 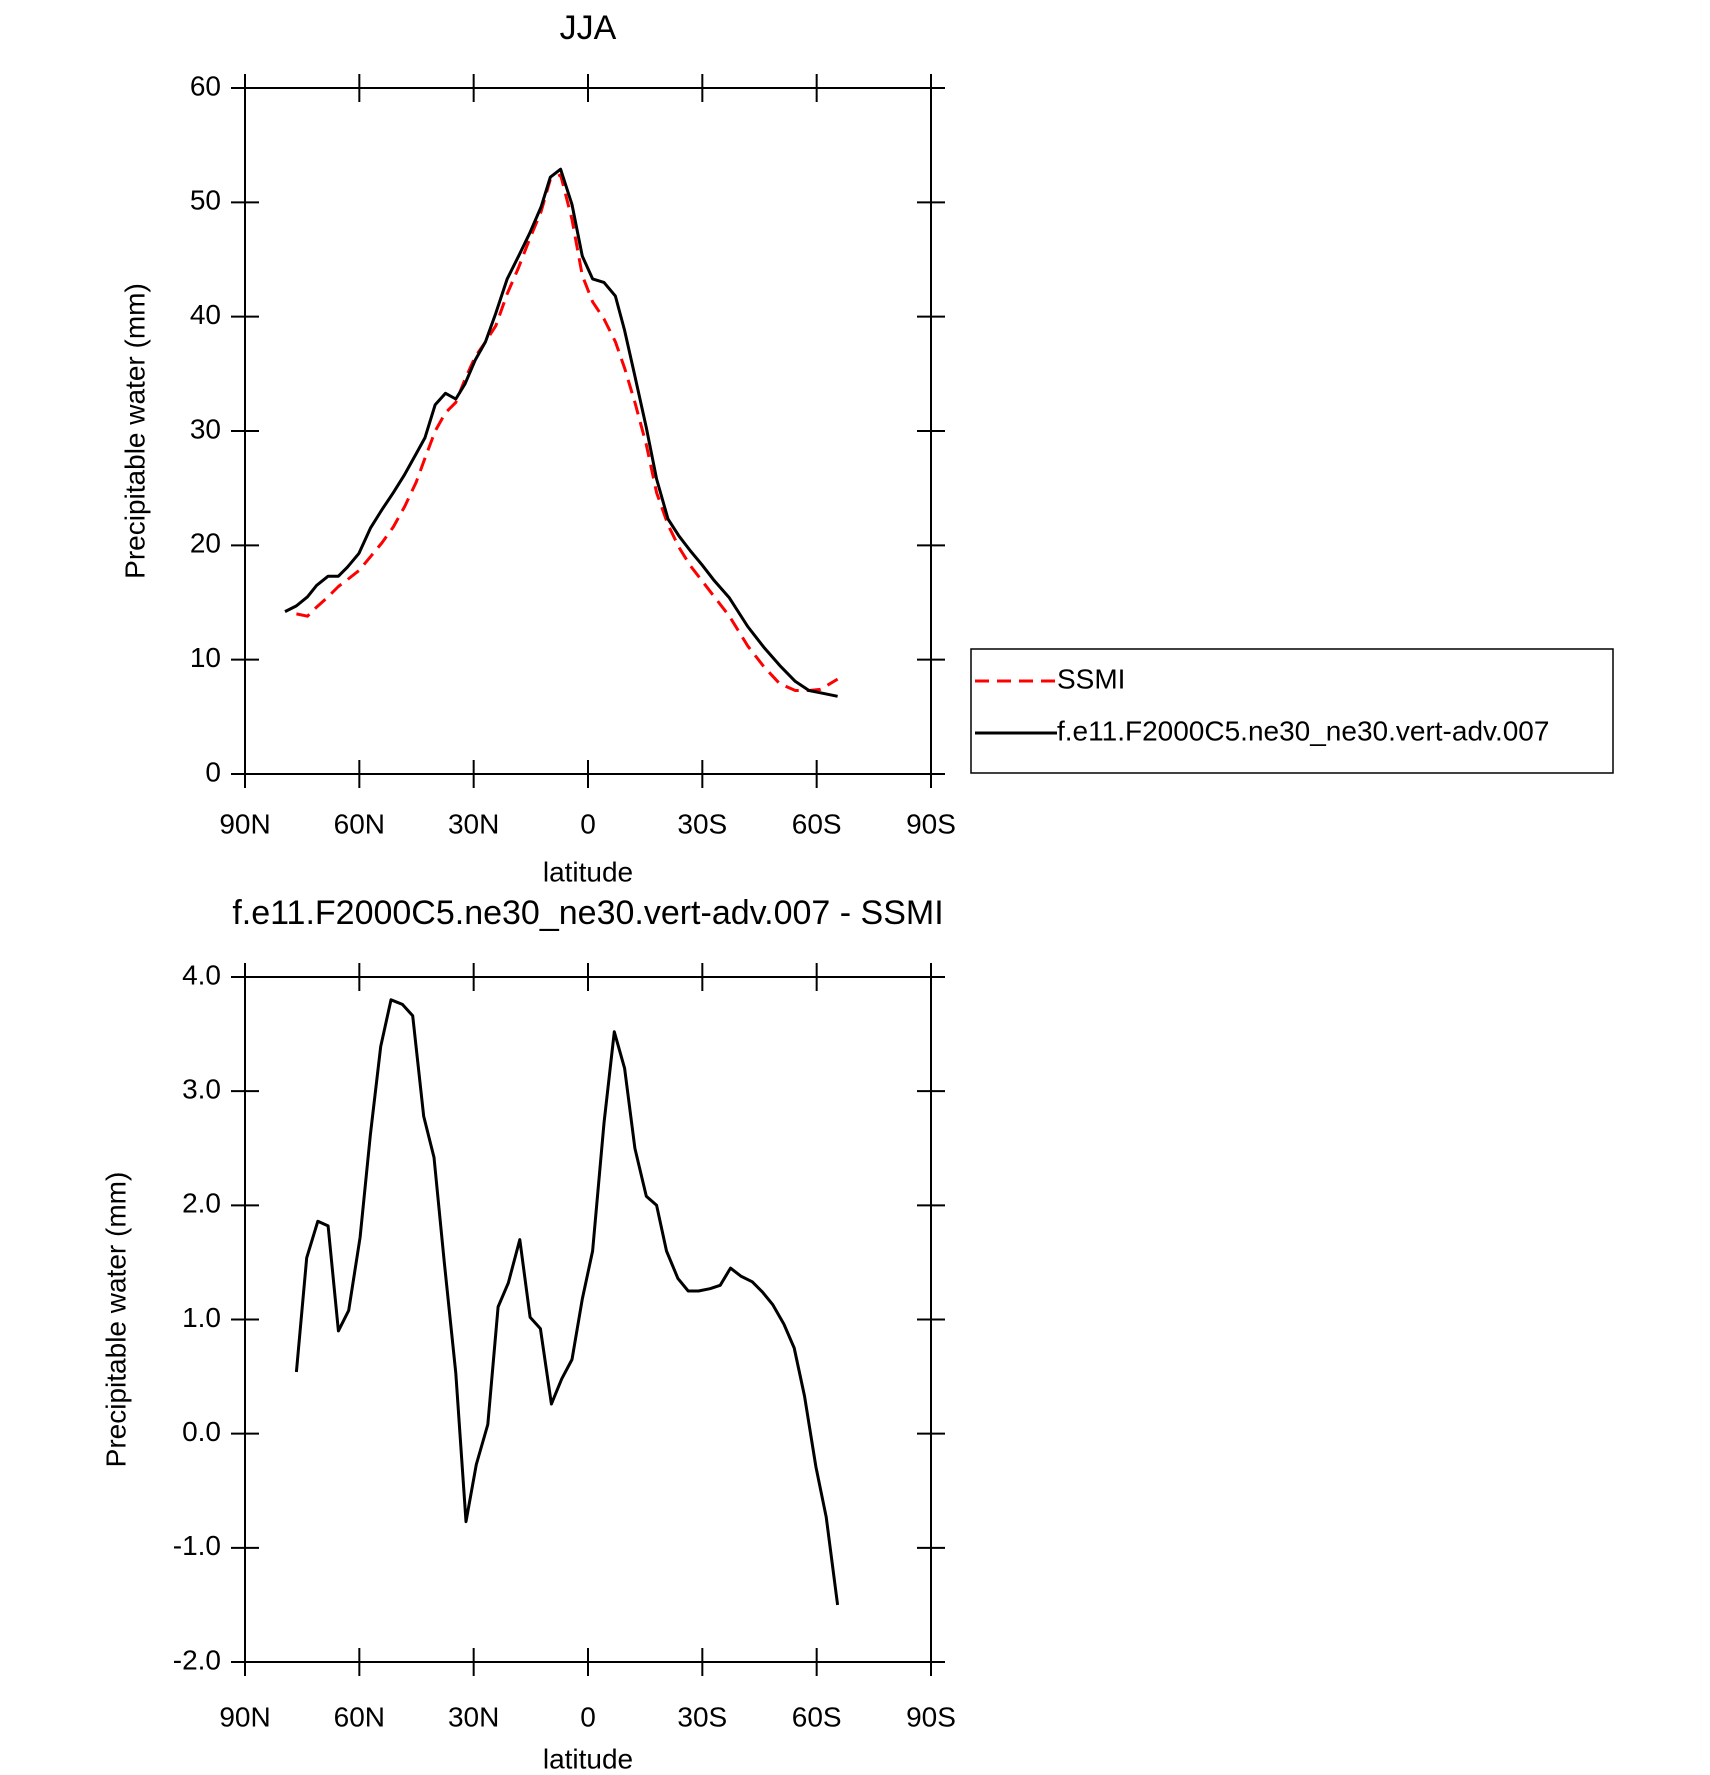 What do you see at coordinates (205, 85) in the screenshot?
I see `y-tick-label: 60` at bounding box center [205, 85].